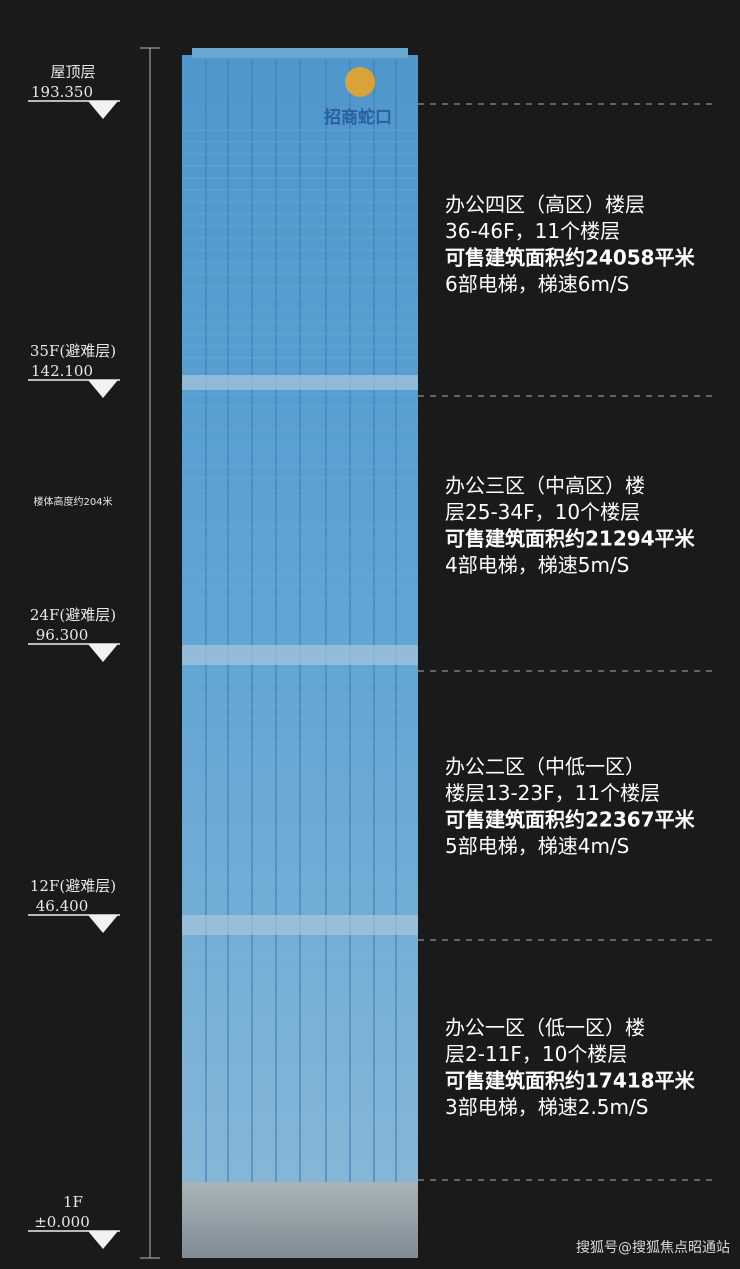  I want to click on zone-text: 3部电梯，梯速2.5m/S, so click(546, 1107).